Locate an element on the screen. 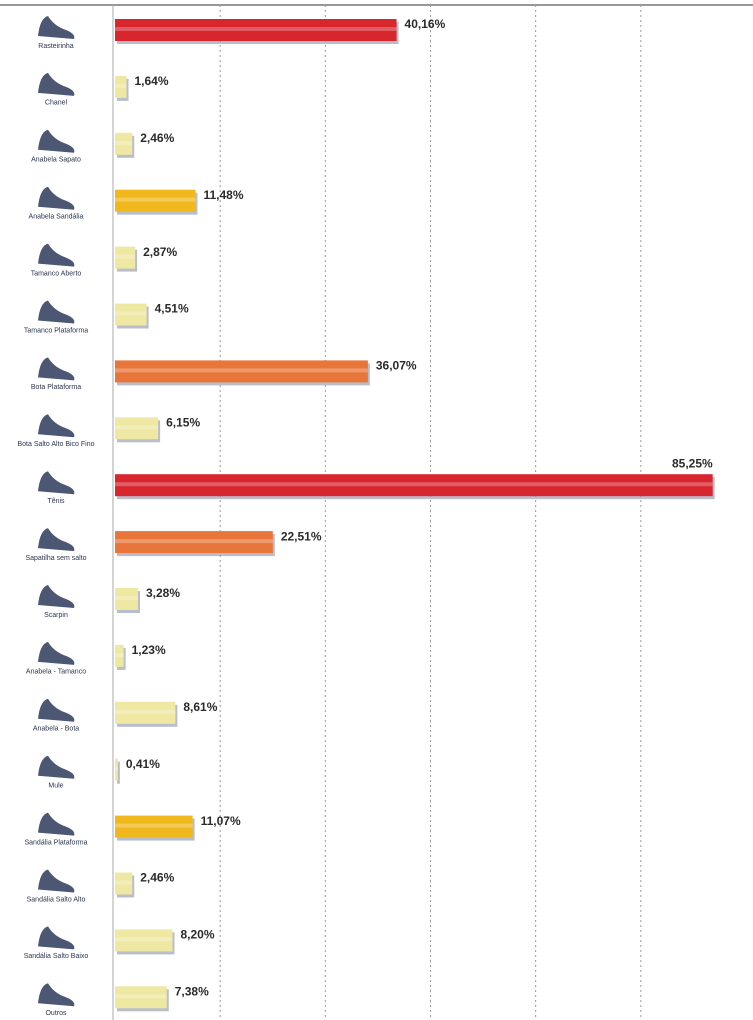 This screenshot has width=753, height=1020. value-label: 1,23% is located at coordinates (149, 650).